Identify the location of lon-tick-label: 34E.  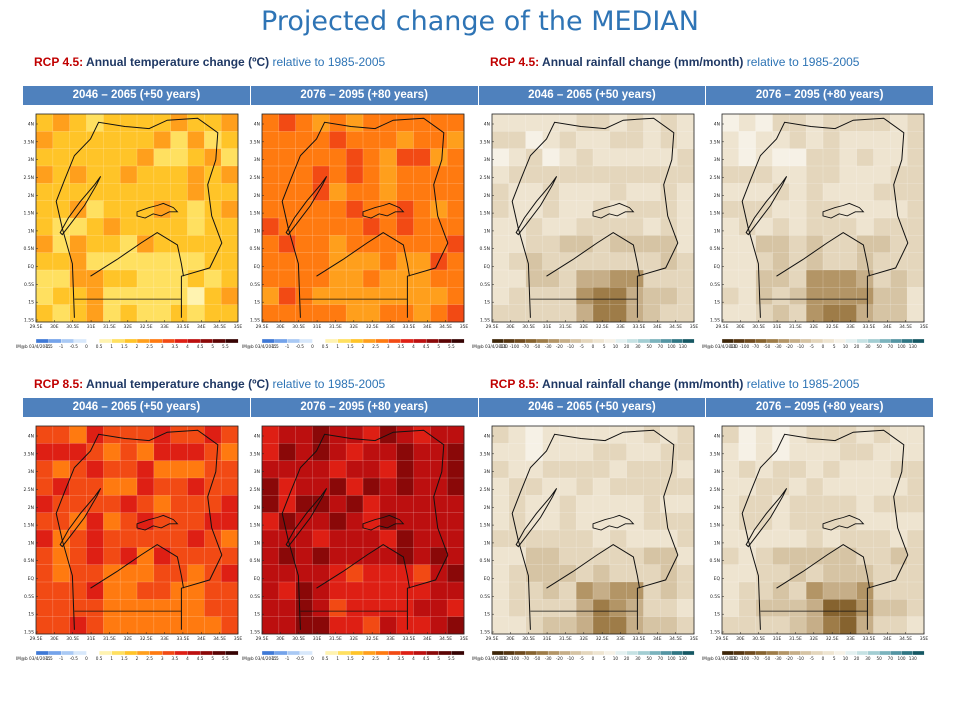
(657, 639).